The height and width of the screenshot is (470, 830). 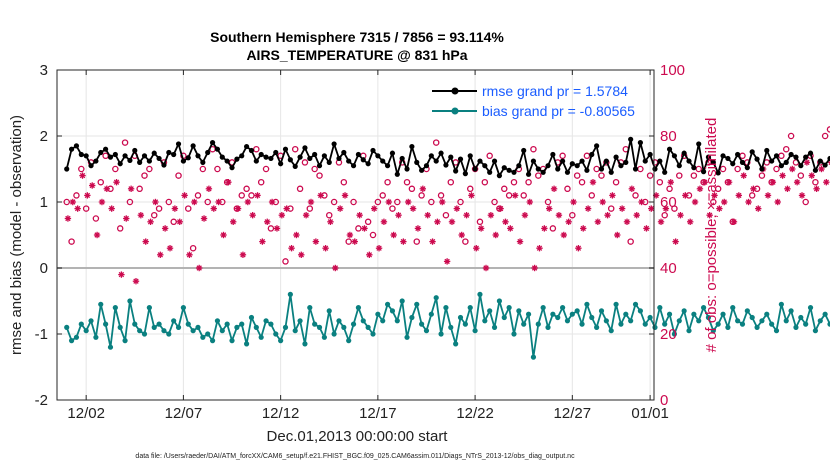 I want to click on x-tick-label-6: 01/01, so click(x=650, y=413).